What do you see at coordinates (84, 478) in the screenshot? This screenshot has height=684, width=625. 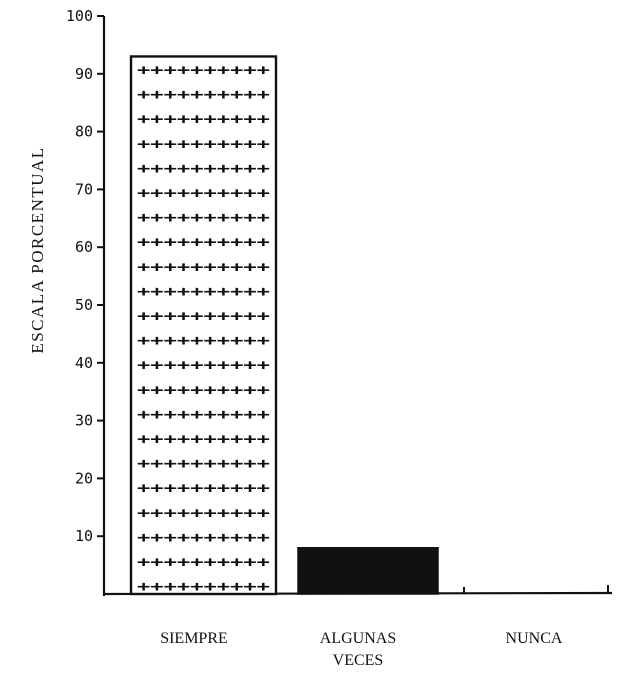 I see `y-tick-label: 20` at bounding box center [84, 478].